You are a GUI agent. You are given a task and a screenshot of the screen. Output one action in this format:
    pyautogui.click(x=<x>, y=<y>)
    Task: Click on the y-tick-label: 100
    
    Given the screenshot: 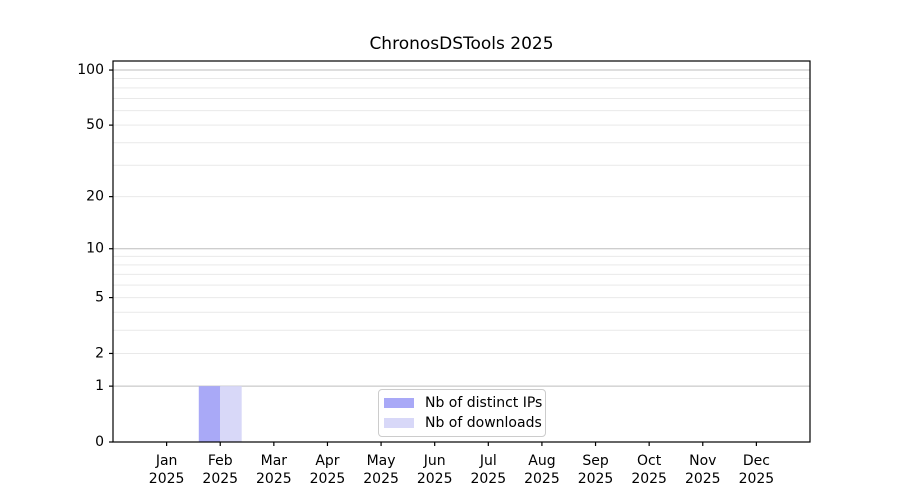 What is the action you would take?
    pyautogui.click(x=90, y=70)
    